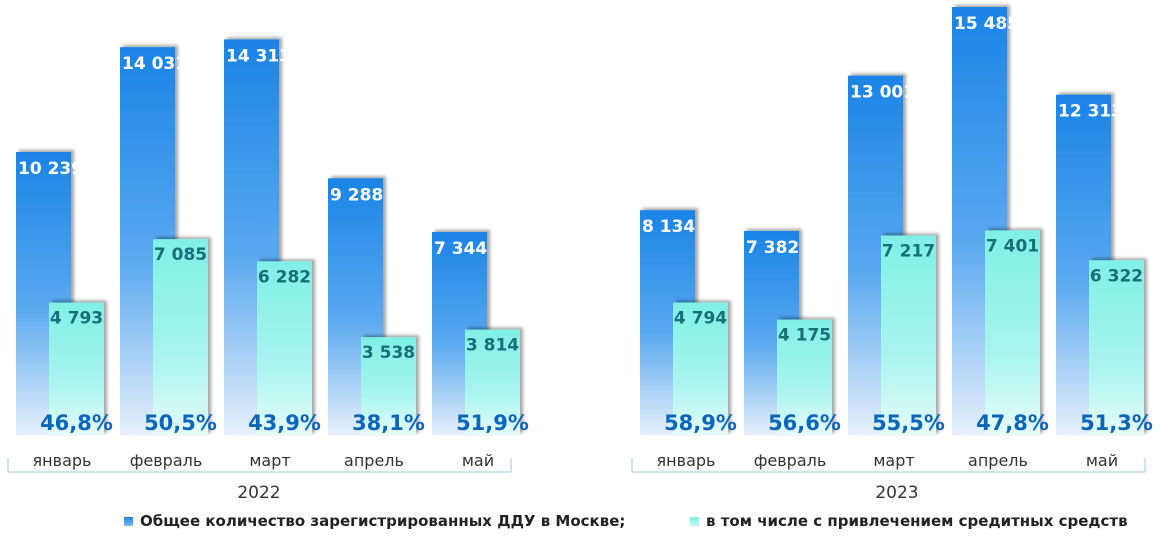 This screenshot has width=1168, height=556. I want to click on data-label-credit: 3 538, so click(388, 353).